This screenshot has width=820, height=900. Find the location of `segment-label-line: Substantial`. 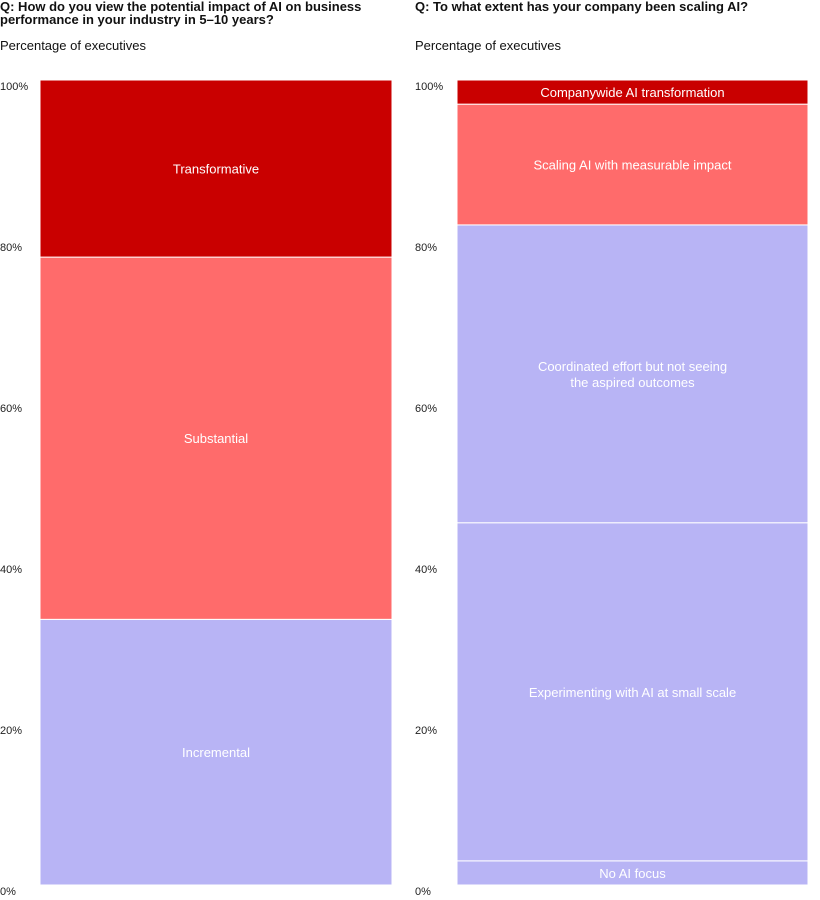

segment-label-line: Substantial is located at coordinates (216, 438).